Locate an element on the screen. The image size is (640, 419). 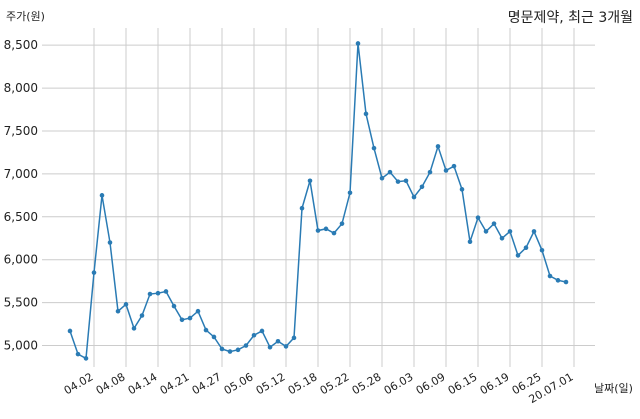
x-tick-label: 04.08 is located at coordinates (111, 383).